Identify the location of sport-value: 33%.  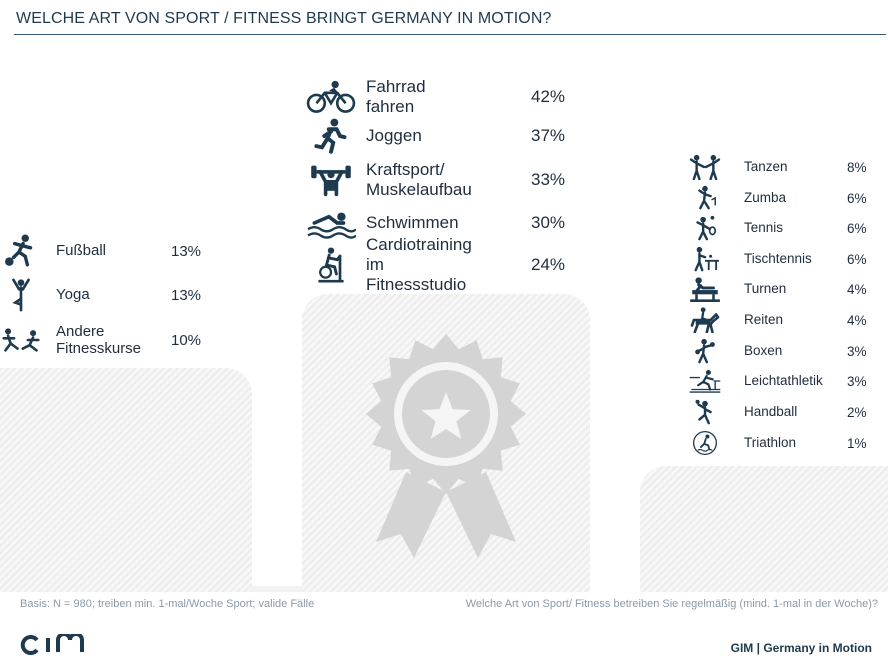
(548, 179).